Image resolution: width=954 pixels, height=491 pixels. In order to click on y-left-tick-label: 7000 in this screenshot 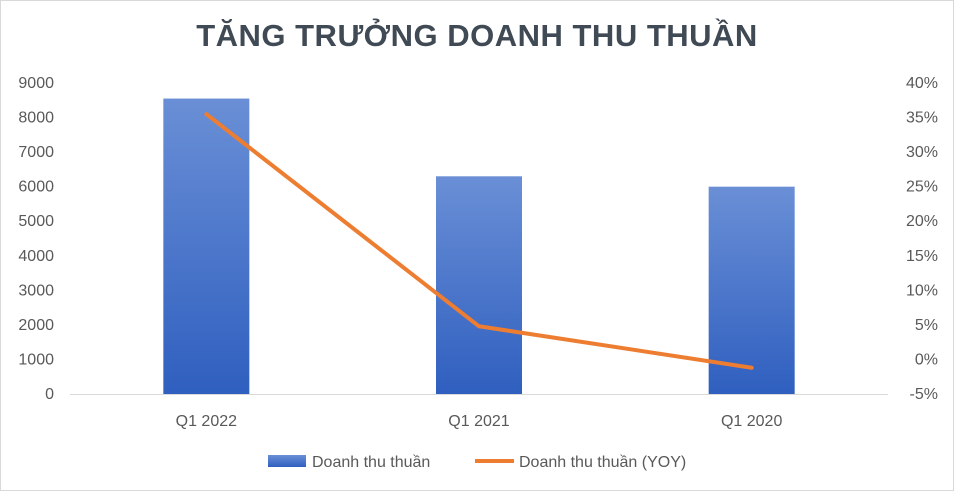, I will do `click(36, 152)`.